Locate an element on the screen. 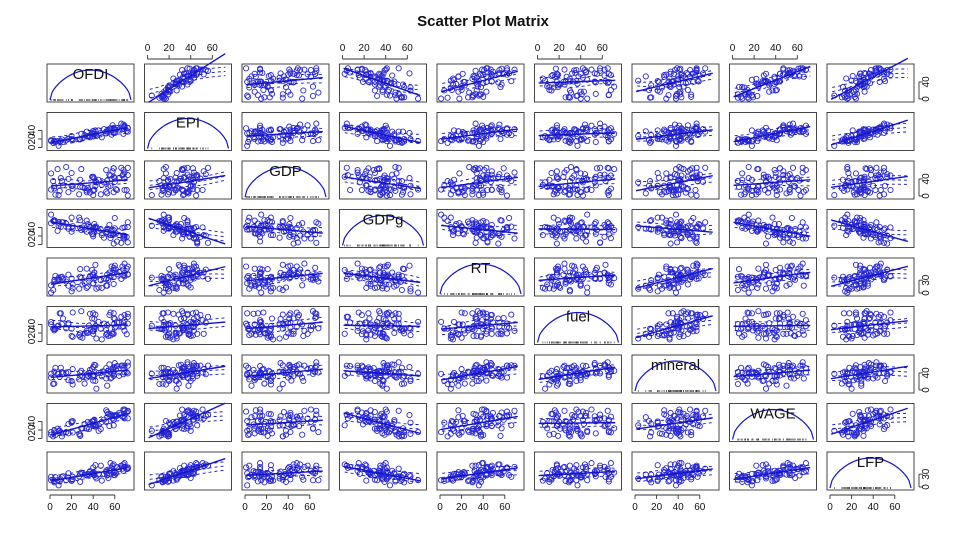 The width and height of the screenshot is (966, 542). panel-ofdi-gdpg is located at coordinates (383, 83).